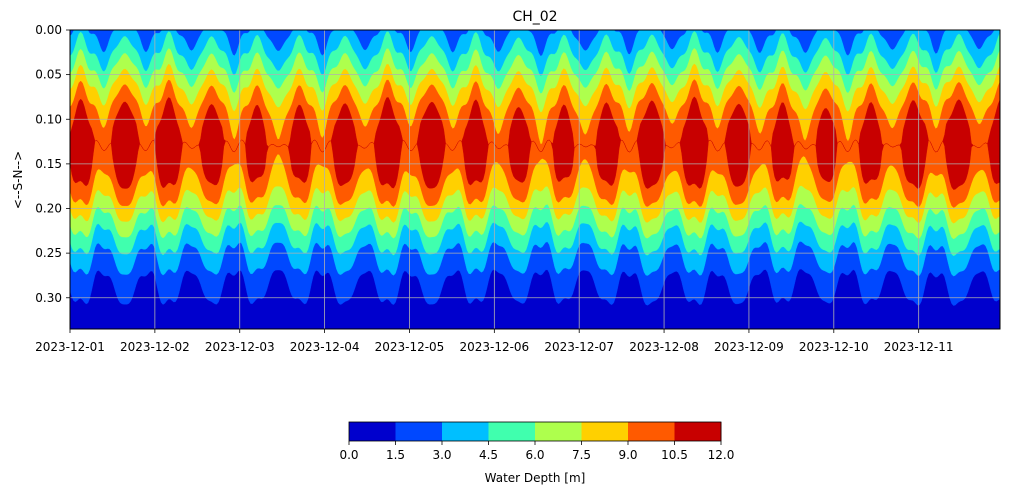 The height and width of the screenshot is (494, 1010). I want to click on colorbar-tick-label: 9.0, so click(627, 455).